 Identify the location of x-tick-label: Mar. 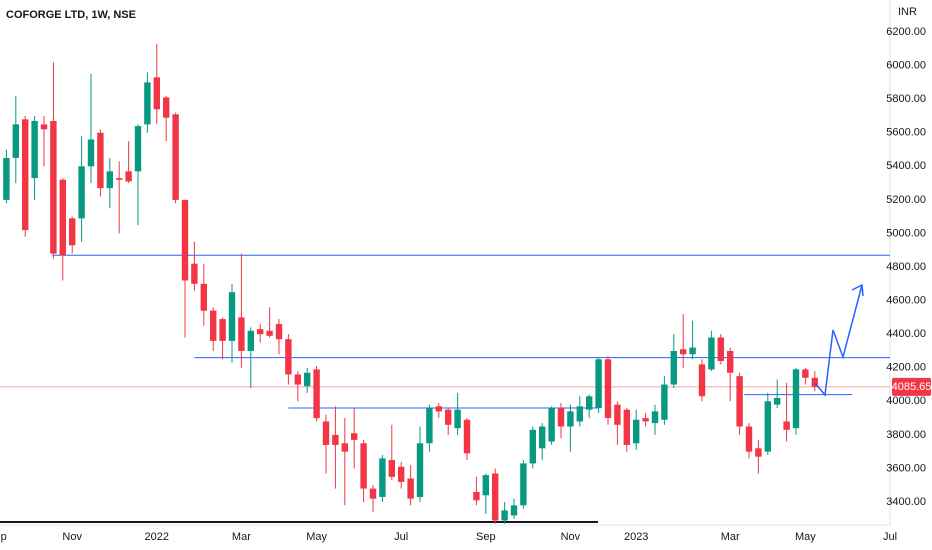
(730, 537).